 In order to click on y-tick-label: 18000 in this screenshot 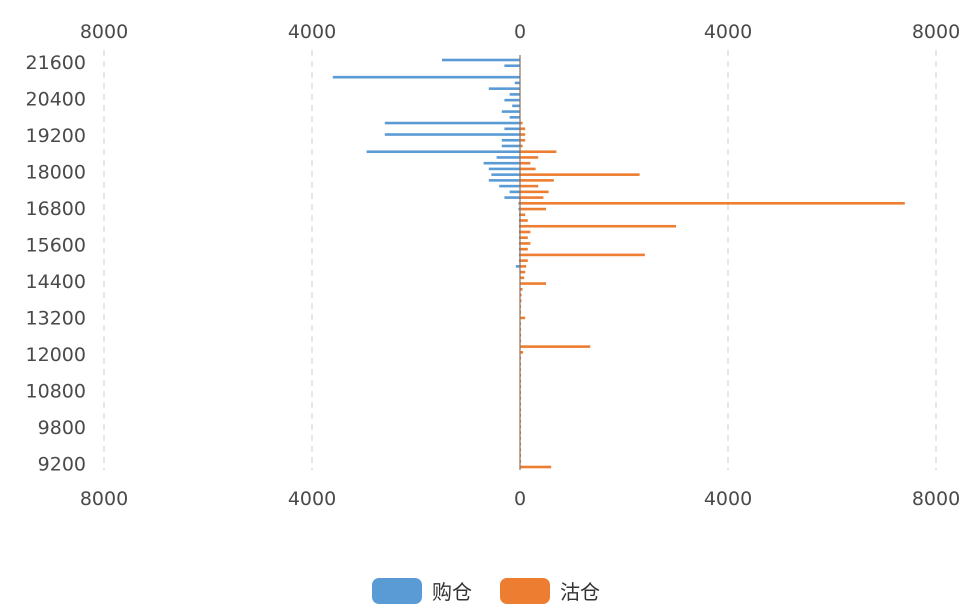, I will do `click(56, 173)`.